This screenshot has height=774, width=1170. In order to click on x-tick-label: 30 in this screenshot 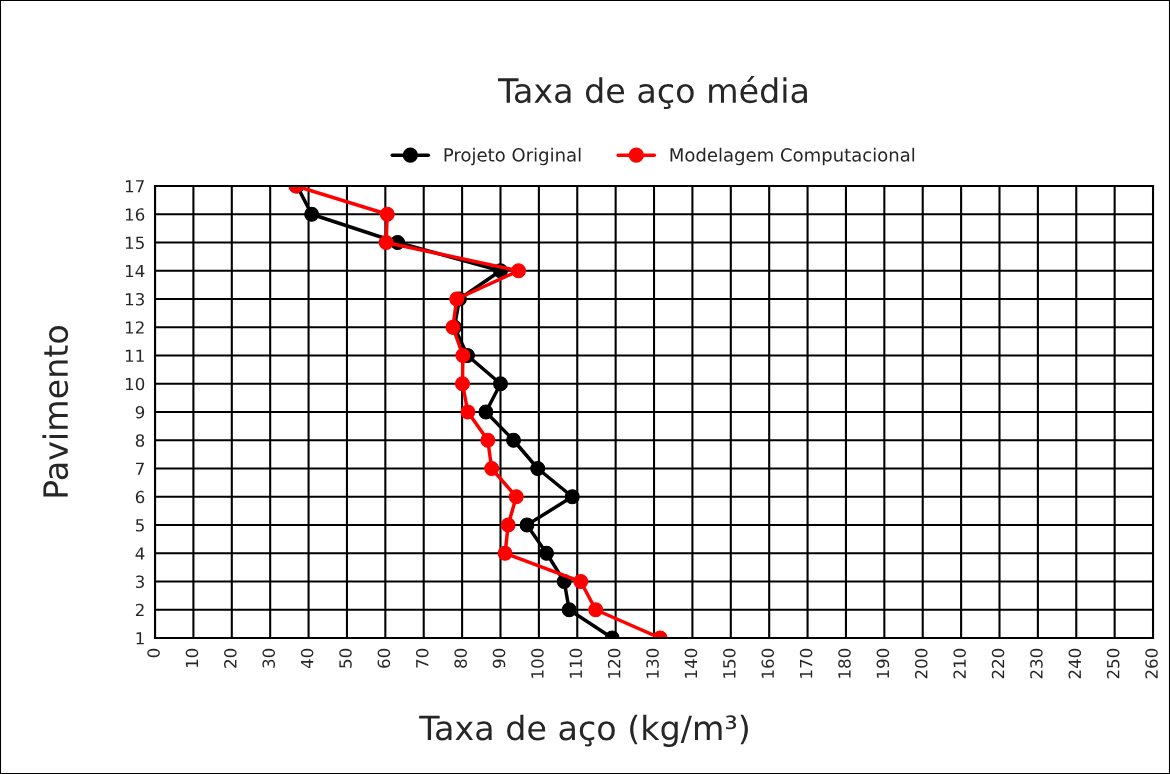, I will do `click(269, 658)`.